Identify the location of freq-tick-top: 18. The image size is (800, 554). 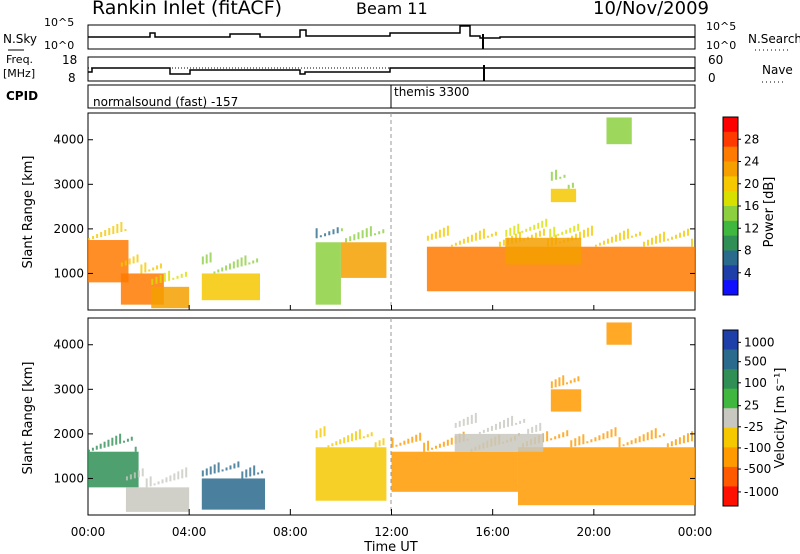
(69, 60).